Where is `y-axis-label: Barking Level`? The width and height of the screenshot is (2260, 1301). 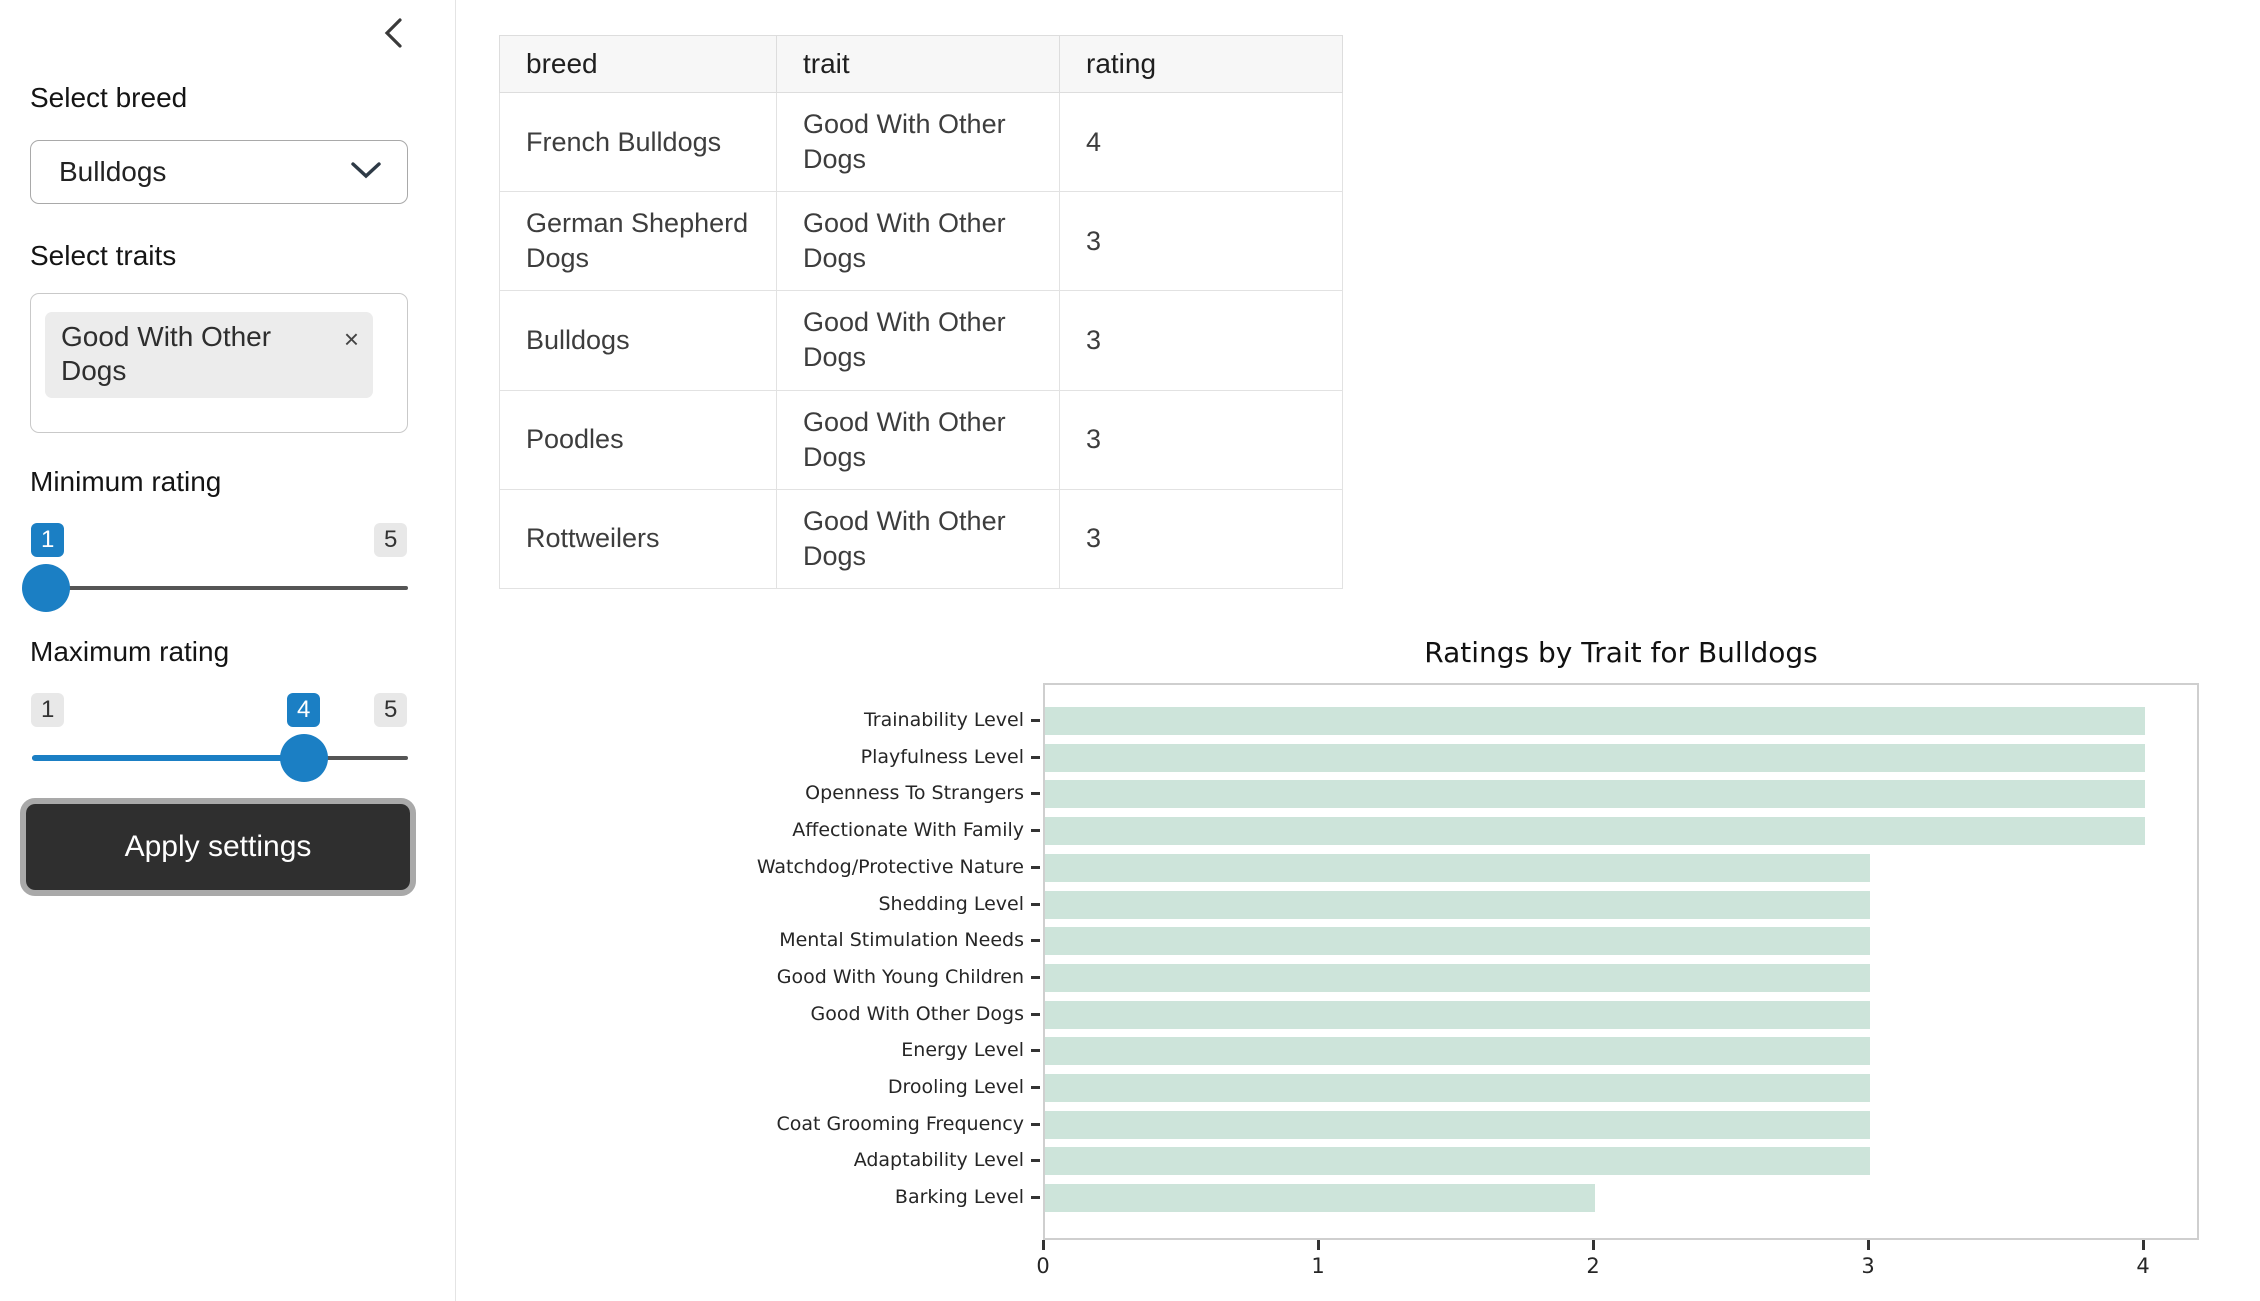
y-axis-label: Barking Level is located at coordinates (959, 1197).